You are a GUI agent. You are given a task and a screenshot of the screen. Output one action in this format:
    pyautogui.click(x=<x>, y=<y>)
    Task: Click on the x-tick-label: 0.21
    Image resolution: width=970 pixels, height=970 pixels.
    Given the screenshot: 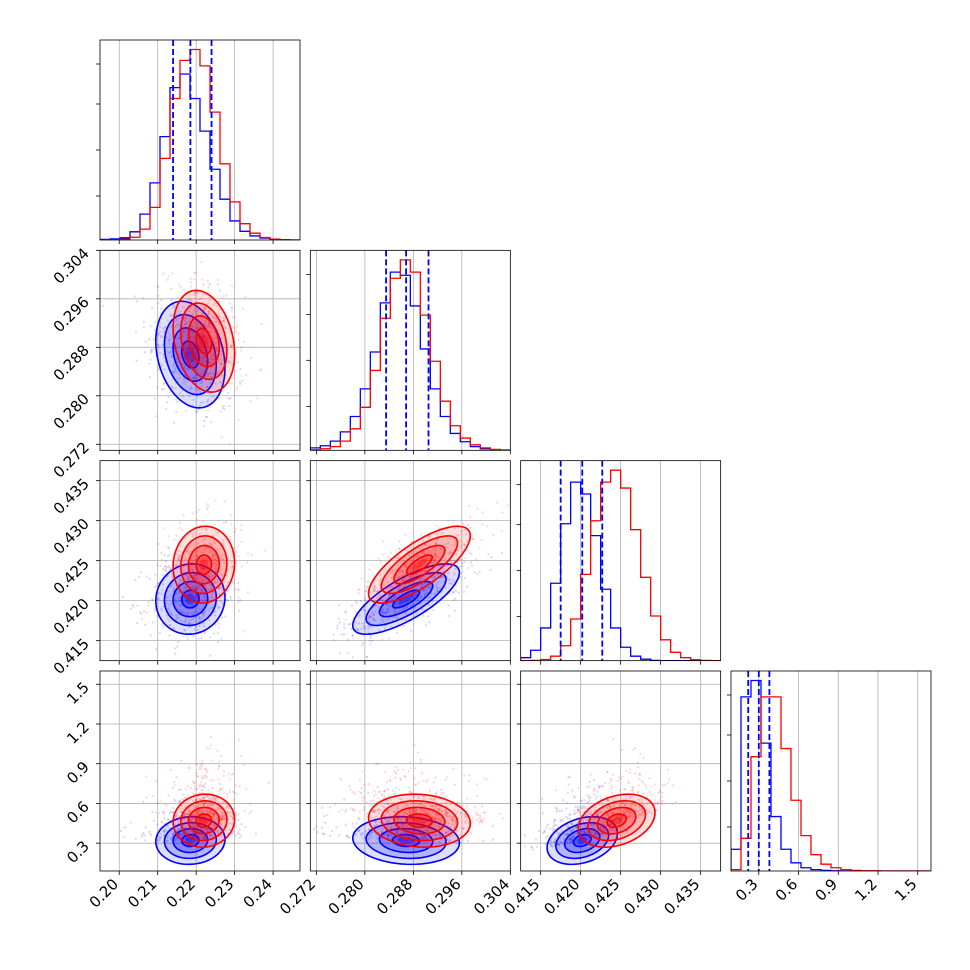 What is the action you would take?
    pyautogui.click(x=142, y=893)
    